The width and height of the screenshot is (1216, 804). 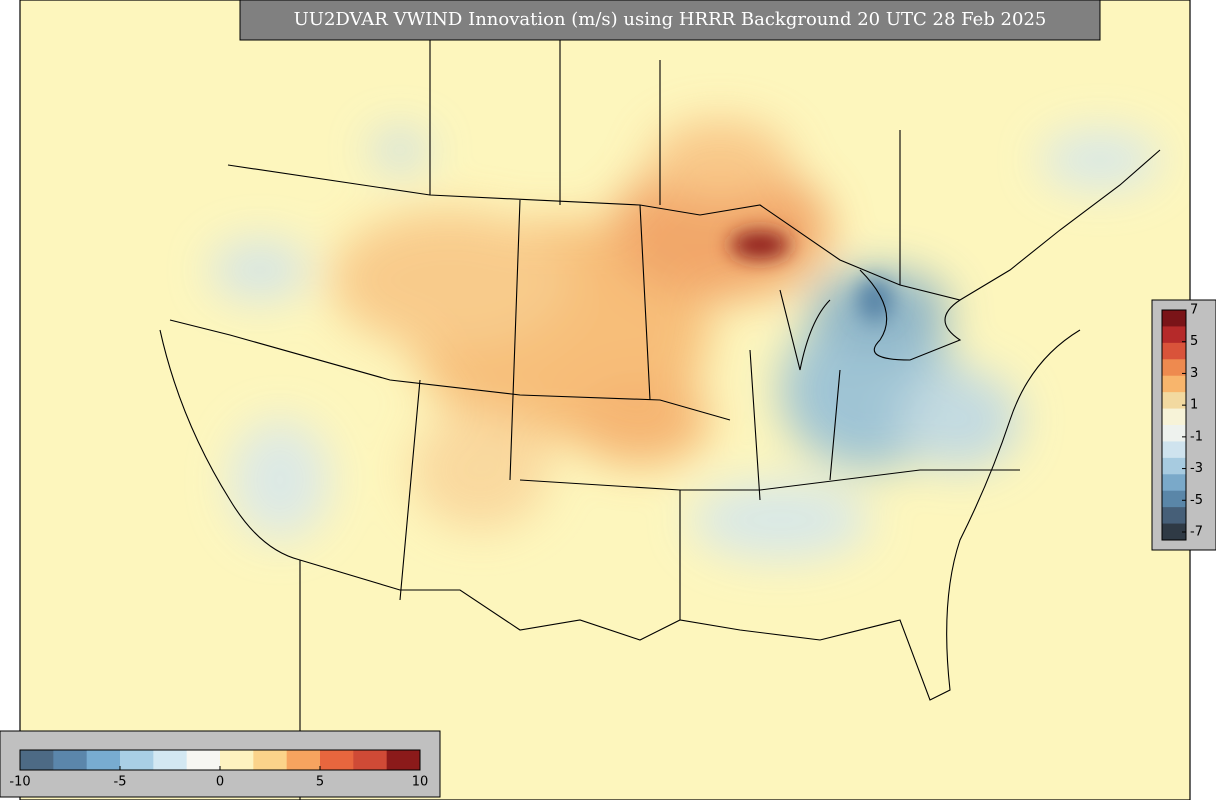 I want to click on innovation-peaks, so click(x=811, y=276).